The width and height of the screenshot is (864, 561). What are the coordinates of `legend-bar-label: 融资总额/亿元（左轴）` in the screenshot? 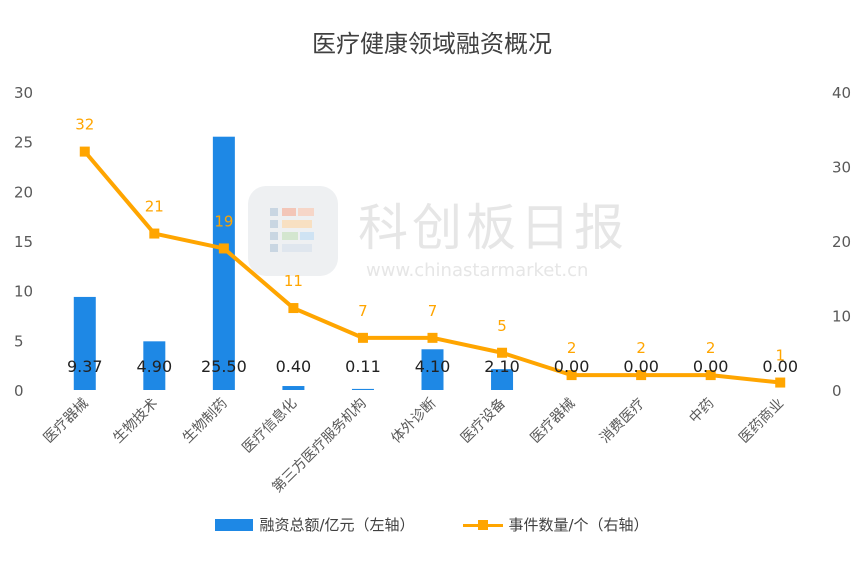 It's located at (337, 525).